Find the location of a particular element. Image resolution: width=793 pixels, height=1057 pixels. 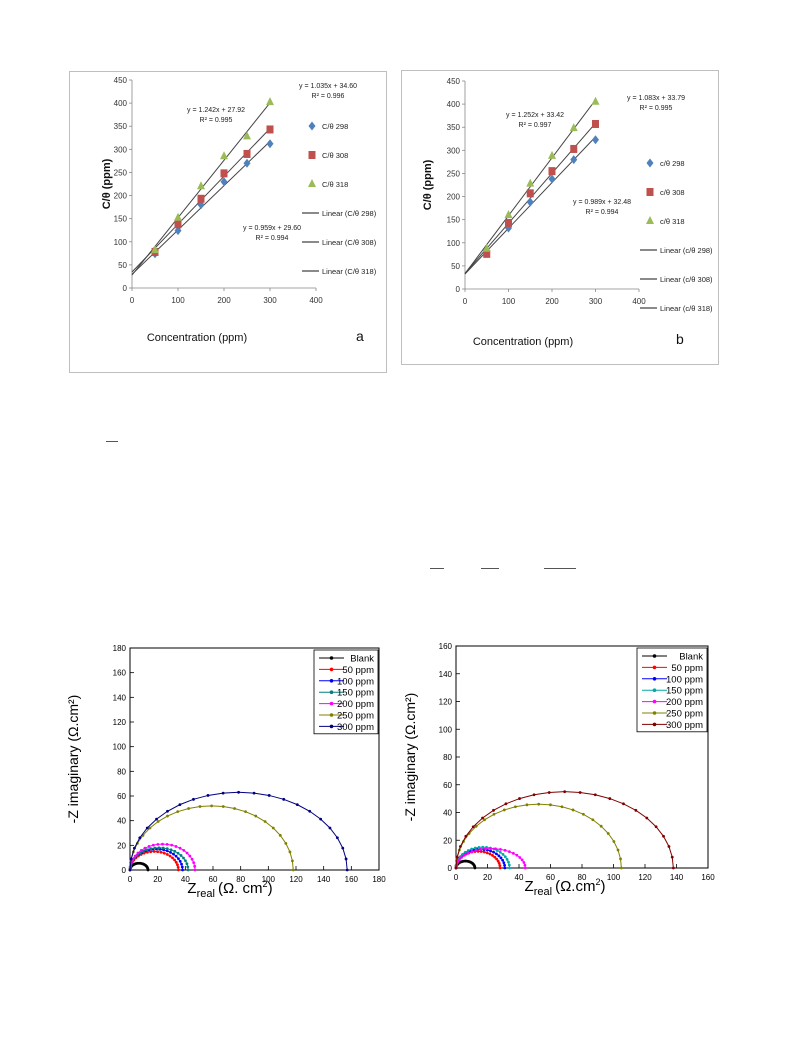

fit-r-squared: R² = 0.994 is located at coordinates (272, 238).